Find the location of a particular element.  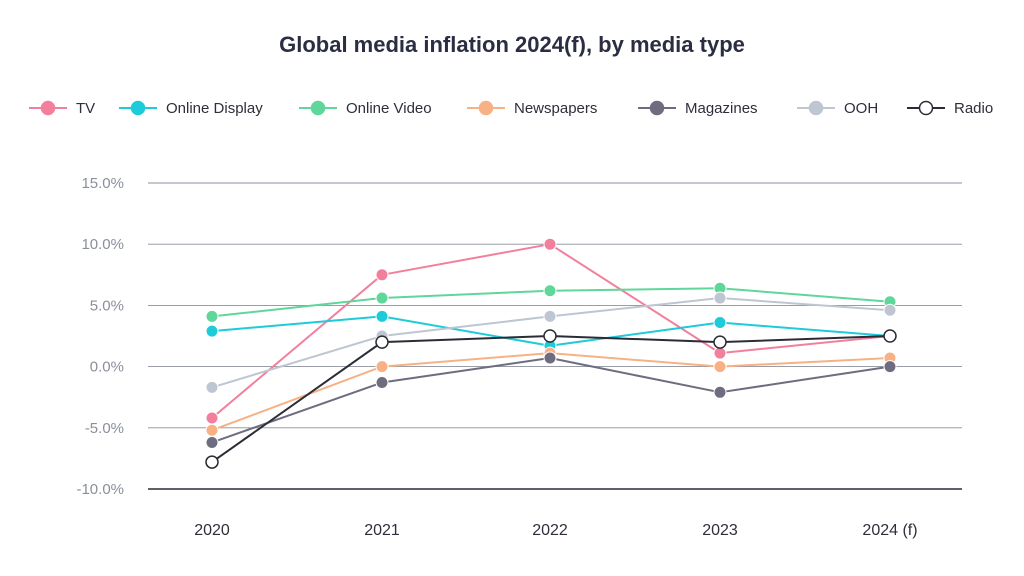

y-axis-ticks: 15.0% 10.0% 5.0% 0.0% -5.0% -10.0% is located at coordinates (100, 336).